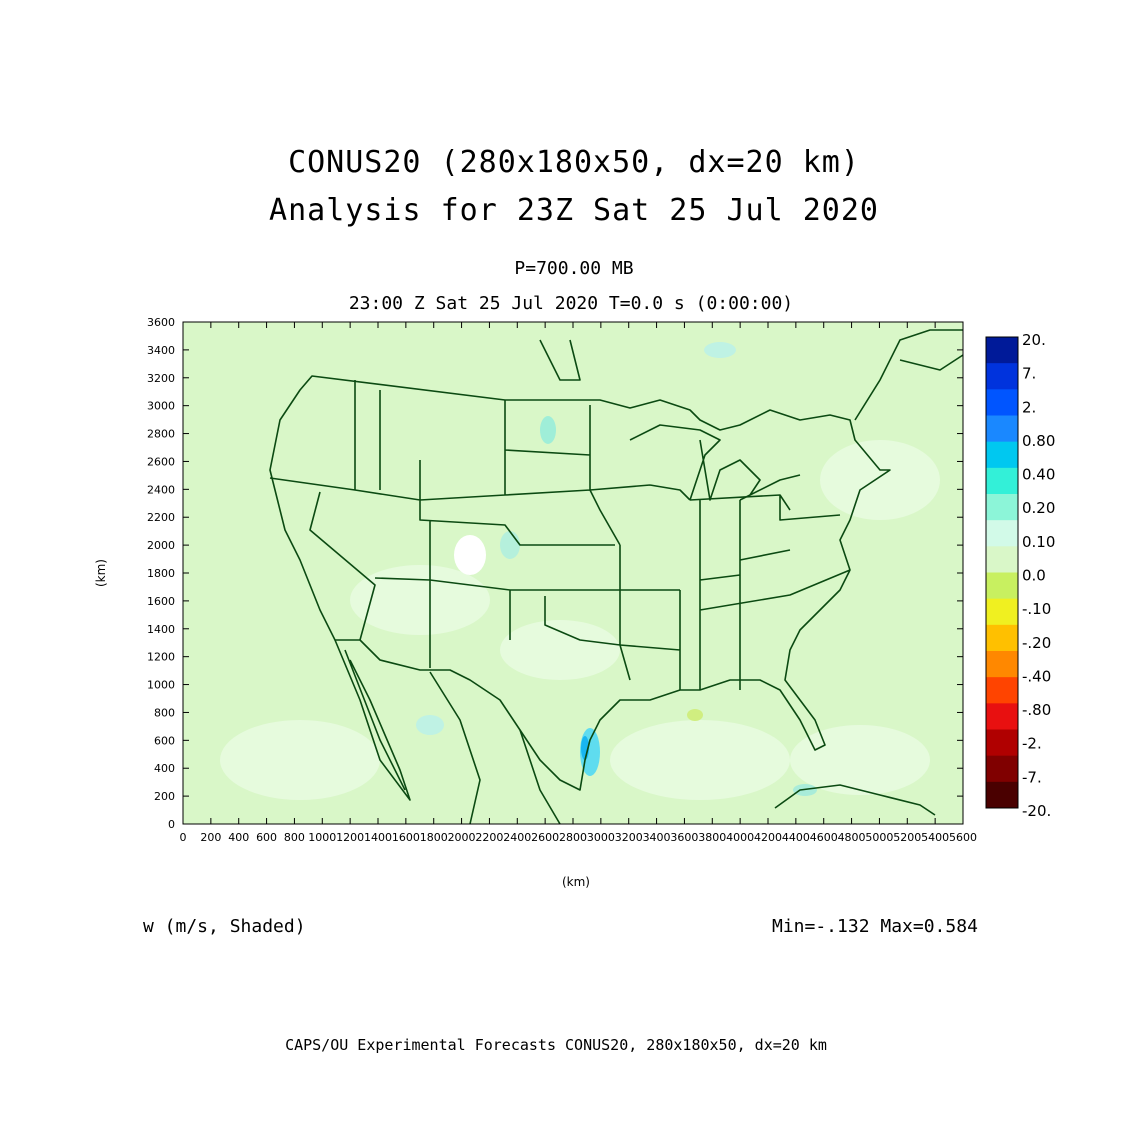  I want to click on x-tick-label: 4600, so click(824, 837).